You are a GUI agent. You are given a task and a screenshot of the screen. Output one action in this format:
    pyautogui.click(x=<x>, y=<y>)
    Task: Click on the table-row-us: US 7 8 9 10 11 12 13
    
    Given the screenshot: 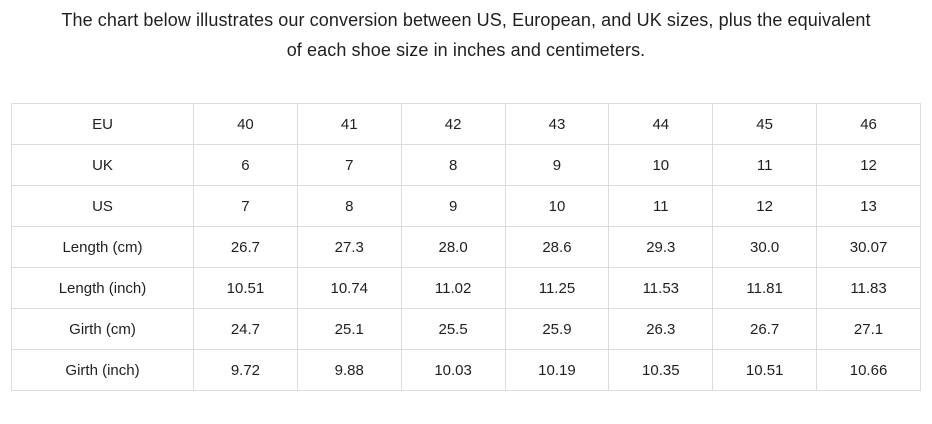 What is the action you would take?
    pyautogui.click(x=466, y=206)
    